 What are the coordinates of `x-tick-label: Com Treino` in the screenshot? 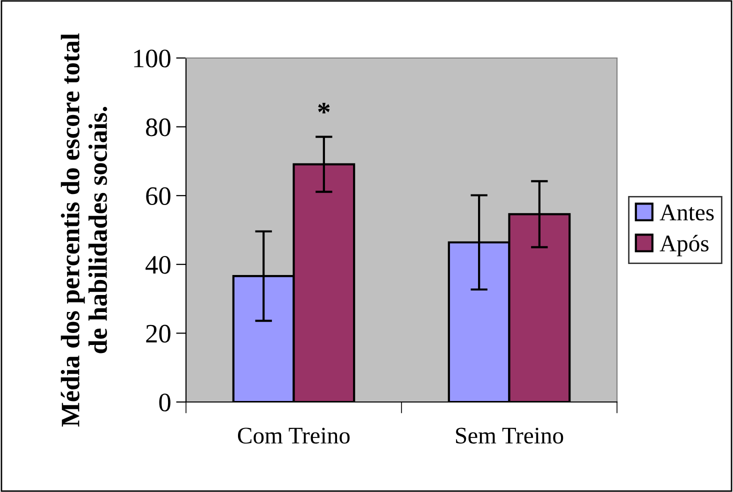 It's located at (294, 436).